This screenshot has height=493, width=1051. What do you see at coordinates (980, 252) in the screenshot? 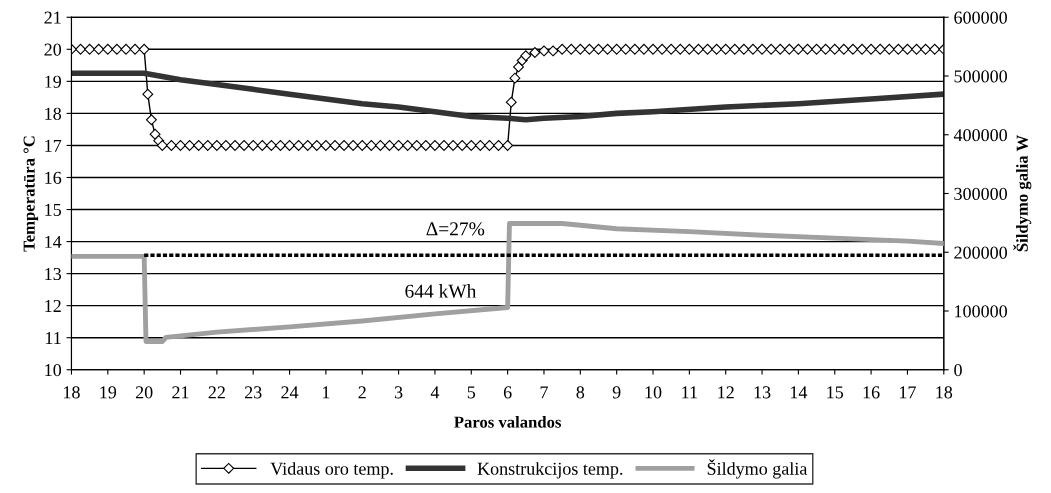
I see `y2-tick-label: 200000` at bounding box center [980, 252].